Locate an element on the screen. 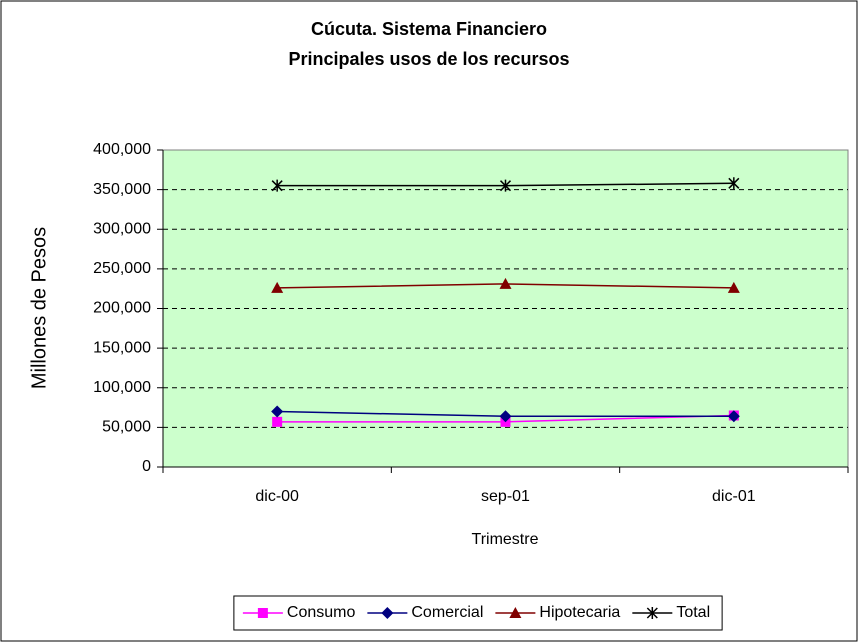 This screenshot has width=858, height=642. x-tick-label: dic-00 is located at coordinates (277, 496).